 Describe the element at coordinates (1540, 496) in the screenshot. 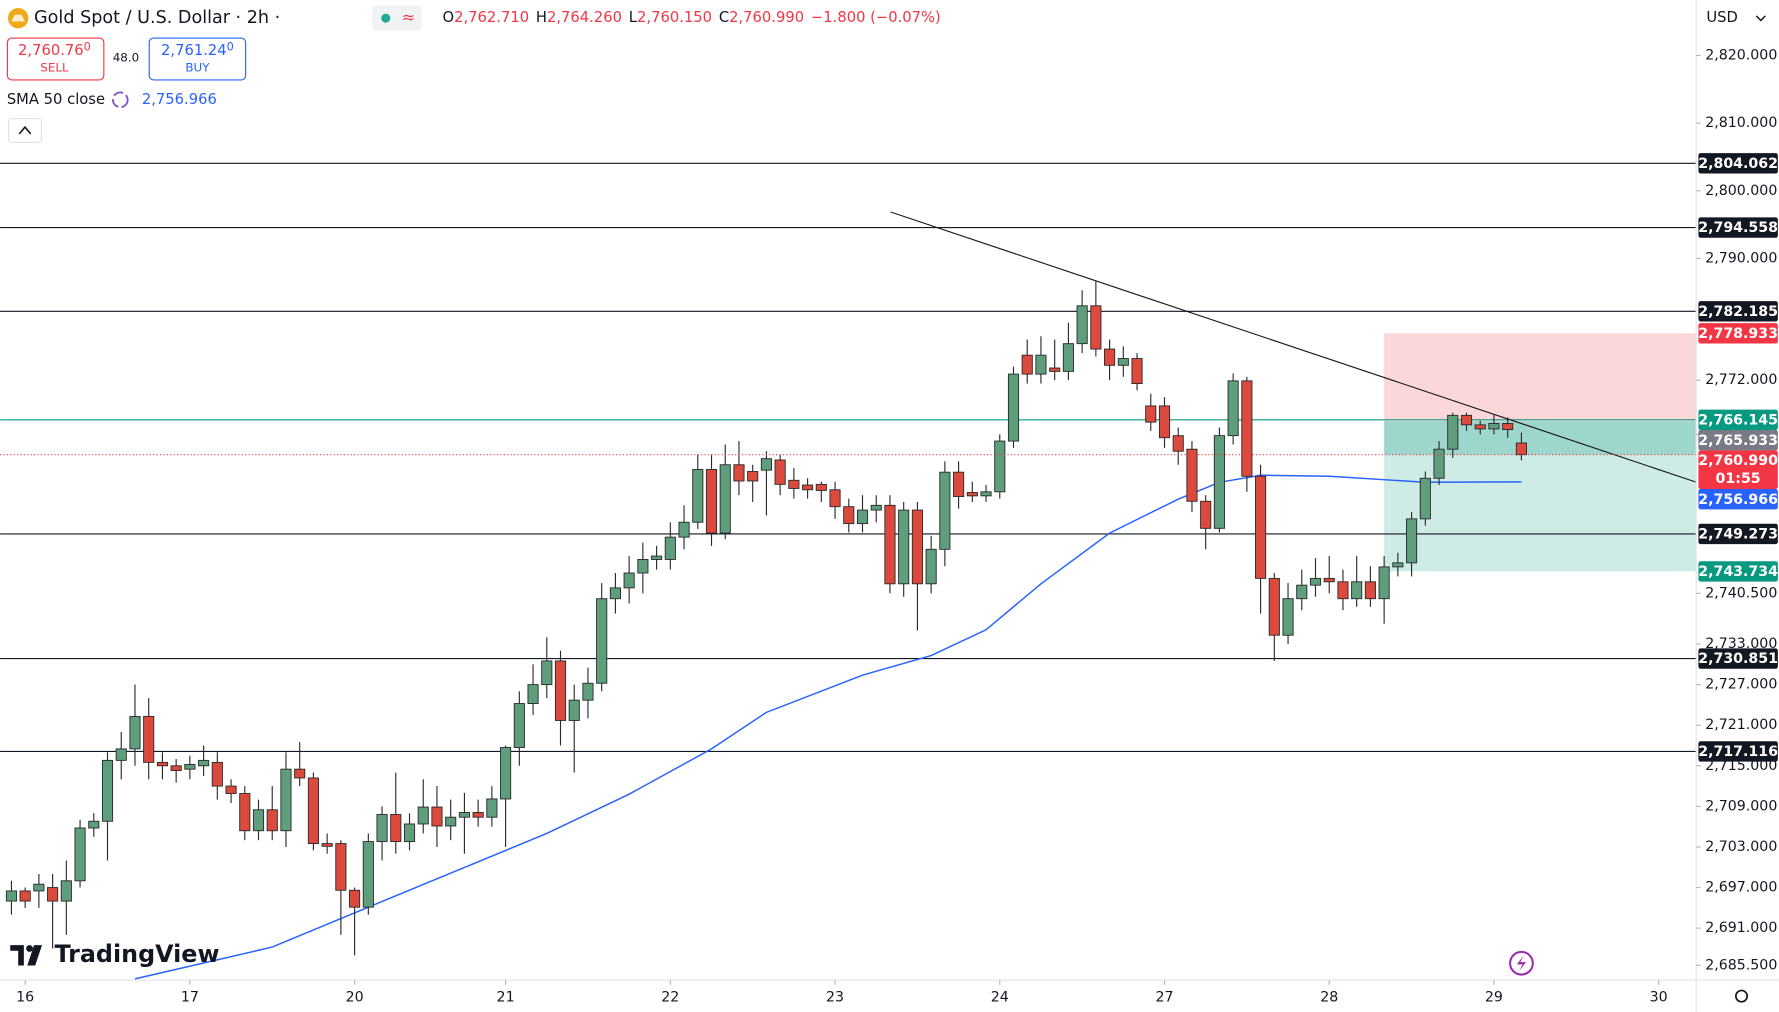

I see `target-zone` at that location.